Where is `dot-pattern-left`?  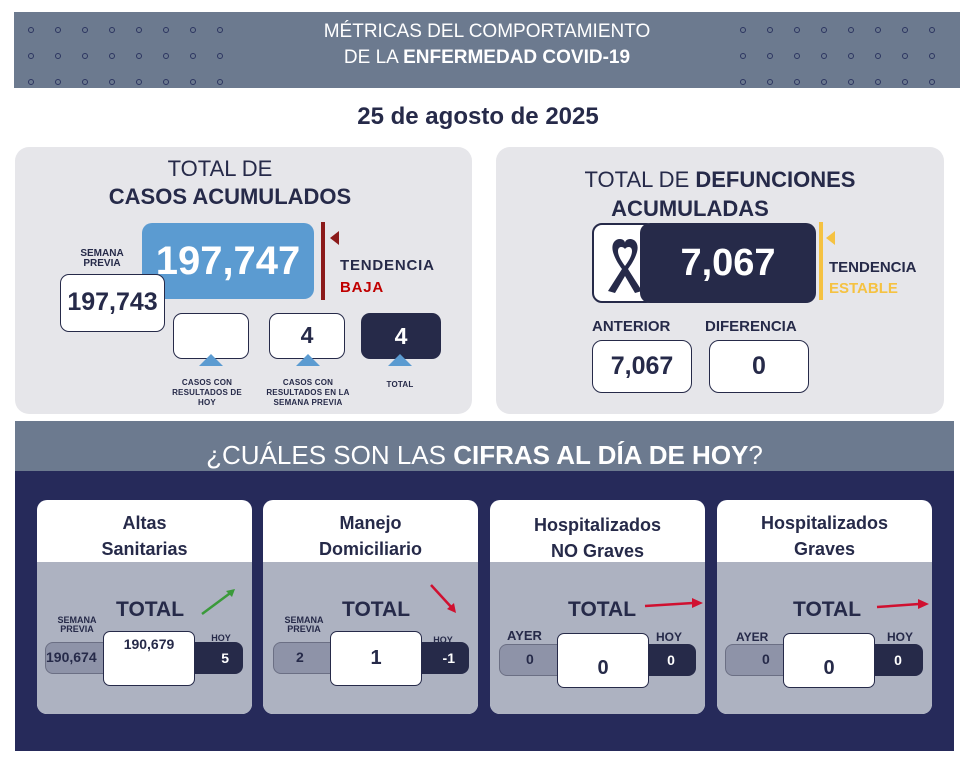 dot-pattern-left is located at coordinates (128, 59).